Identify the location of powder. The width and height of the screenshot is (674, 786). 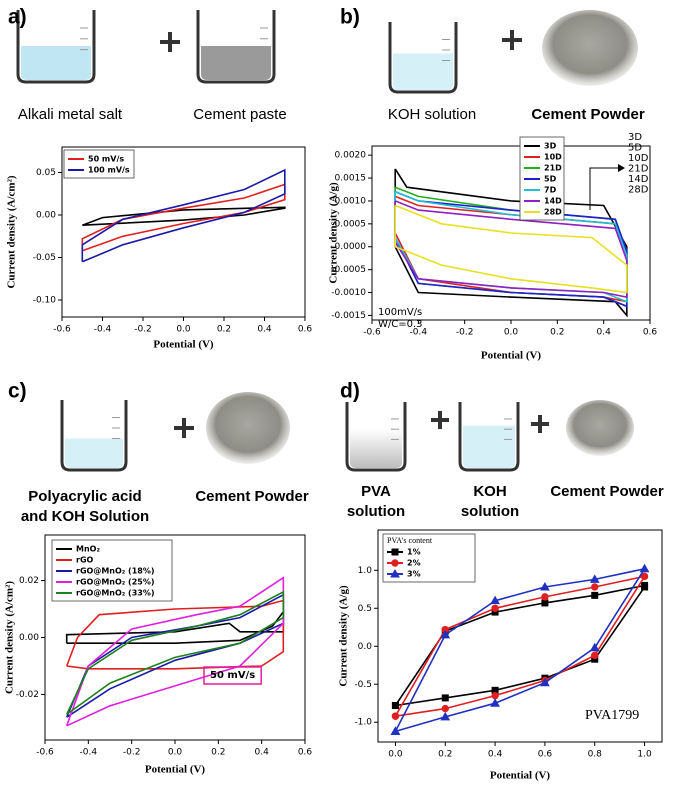
(600, 428).